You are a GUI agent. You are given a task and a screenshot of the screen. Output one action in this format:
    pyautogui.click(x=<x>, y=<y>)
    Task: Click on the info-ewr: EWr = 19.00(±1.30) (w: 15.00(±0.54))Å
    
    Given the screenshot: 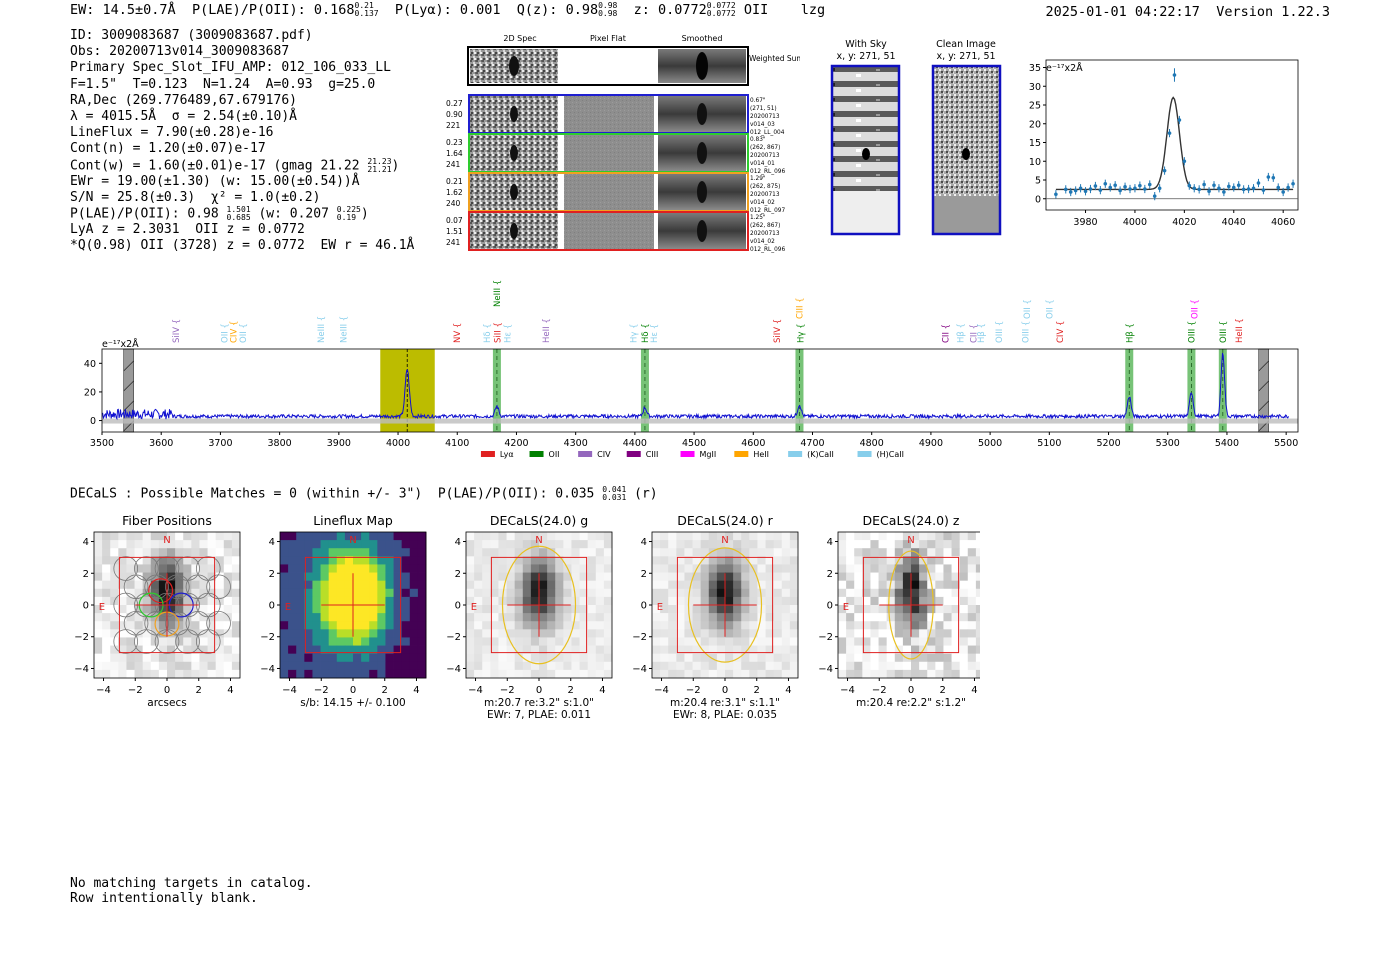 What is the action you would take?
    pyautogui.click(x=215, y=181)
    